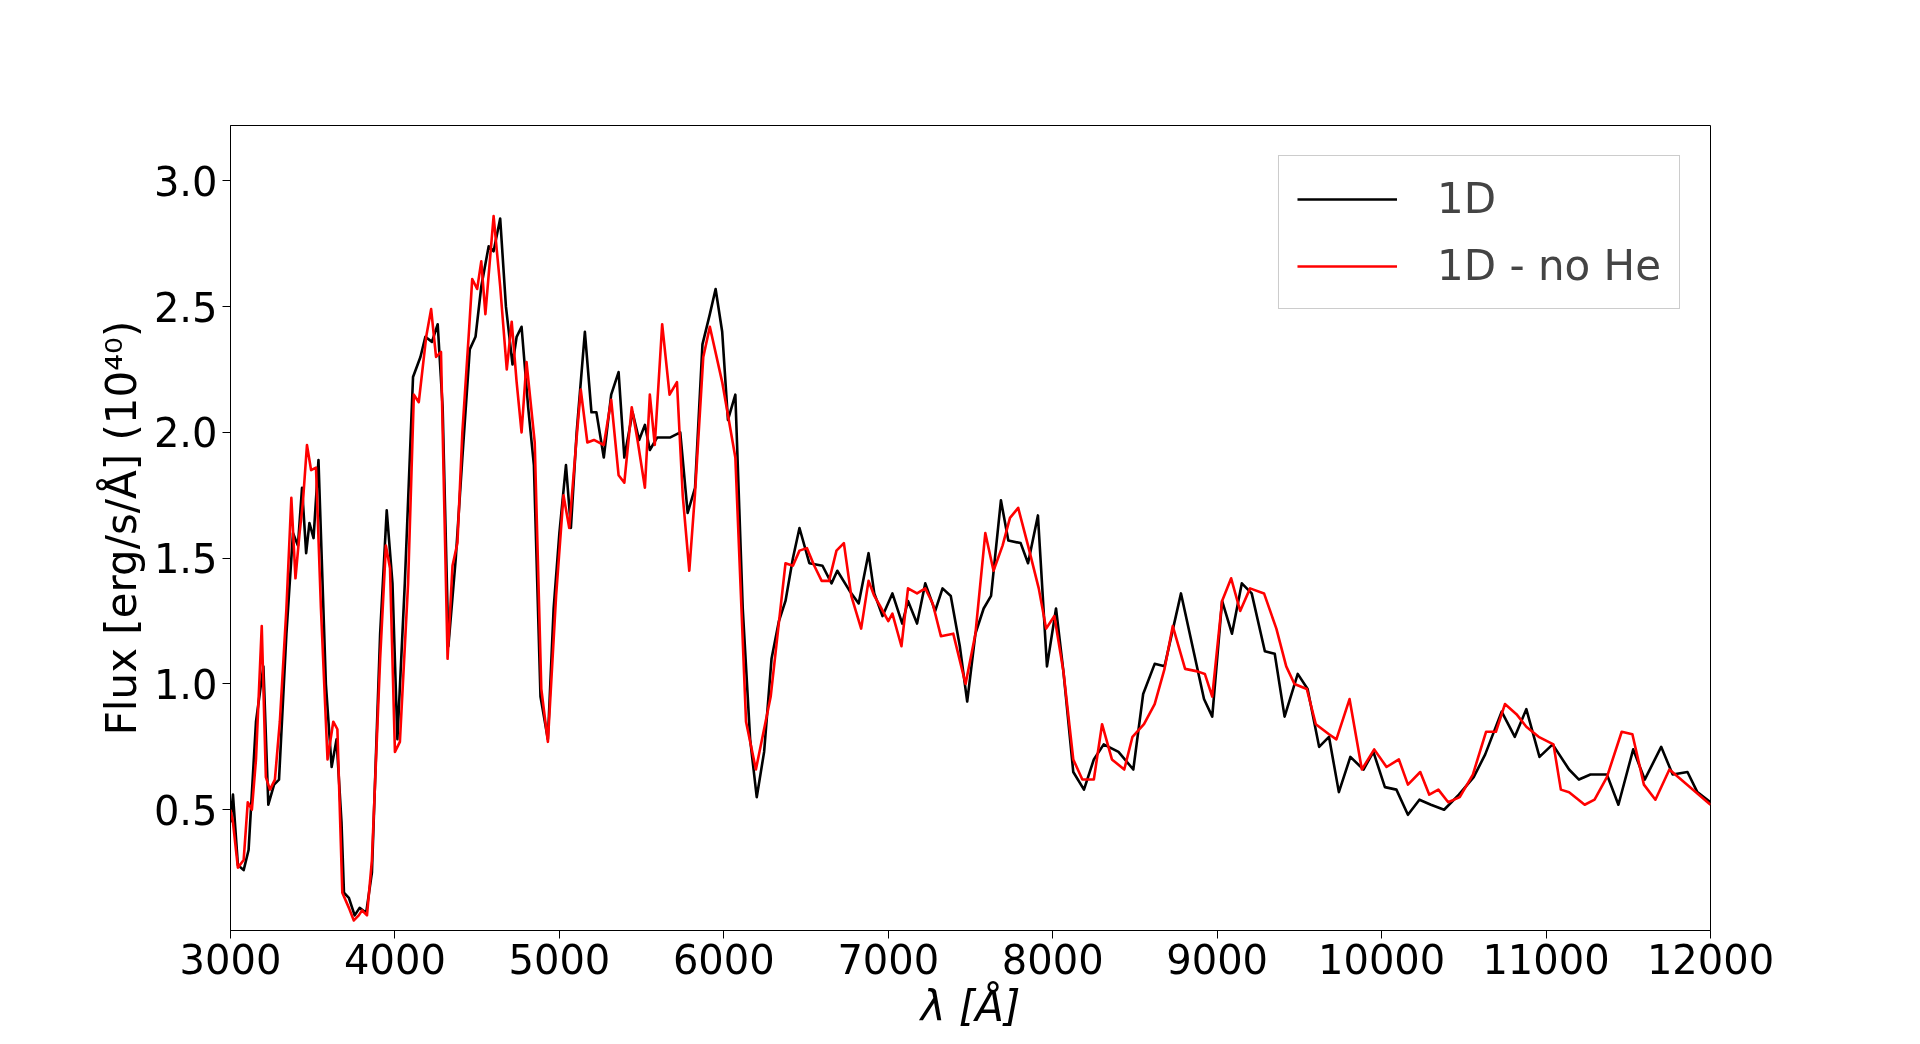 The height and width of the screenshot is (1044, 1920). Describe the element at coordinates (185, 181) in the screenshot. I see `y-tick-label: 3.0` at that location.